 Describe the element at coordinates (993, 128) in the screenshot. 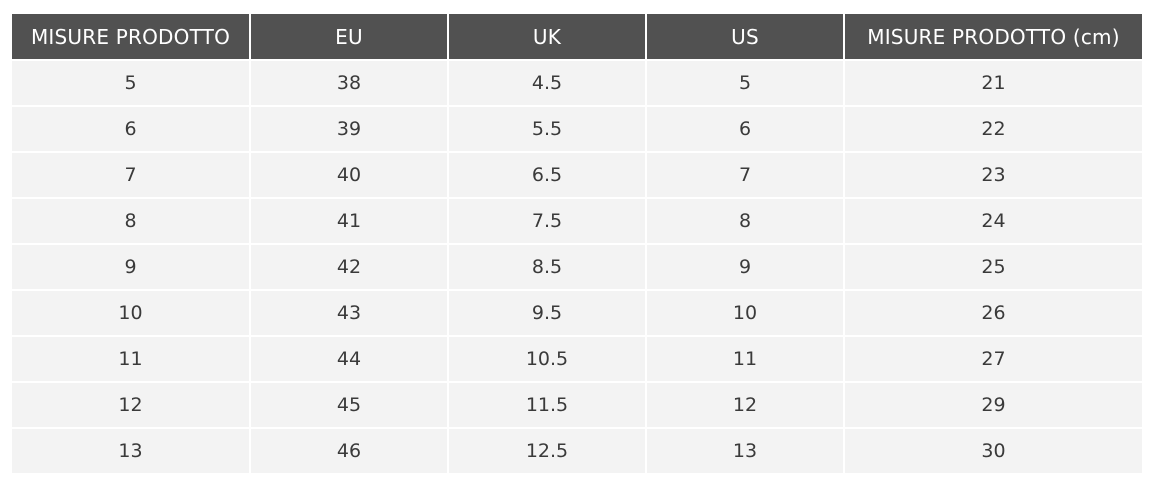

I see `cell-cm: 22` at that location.